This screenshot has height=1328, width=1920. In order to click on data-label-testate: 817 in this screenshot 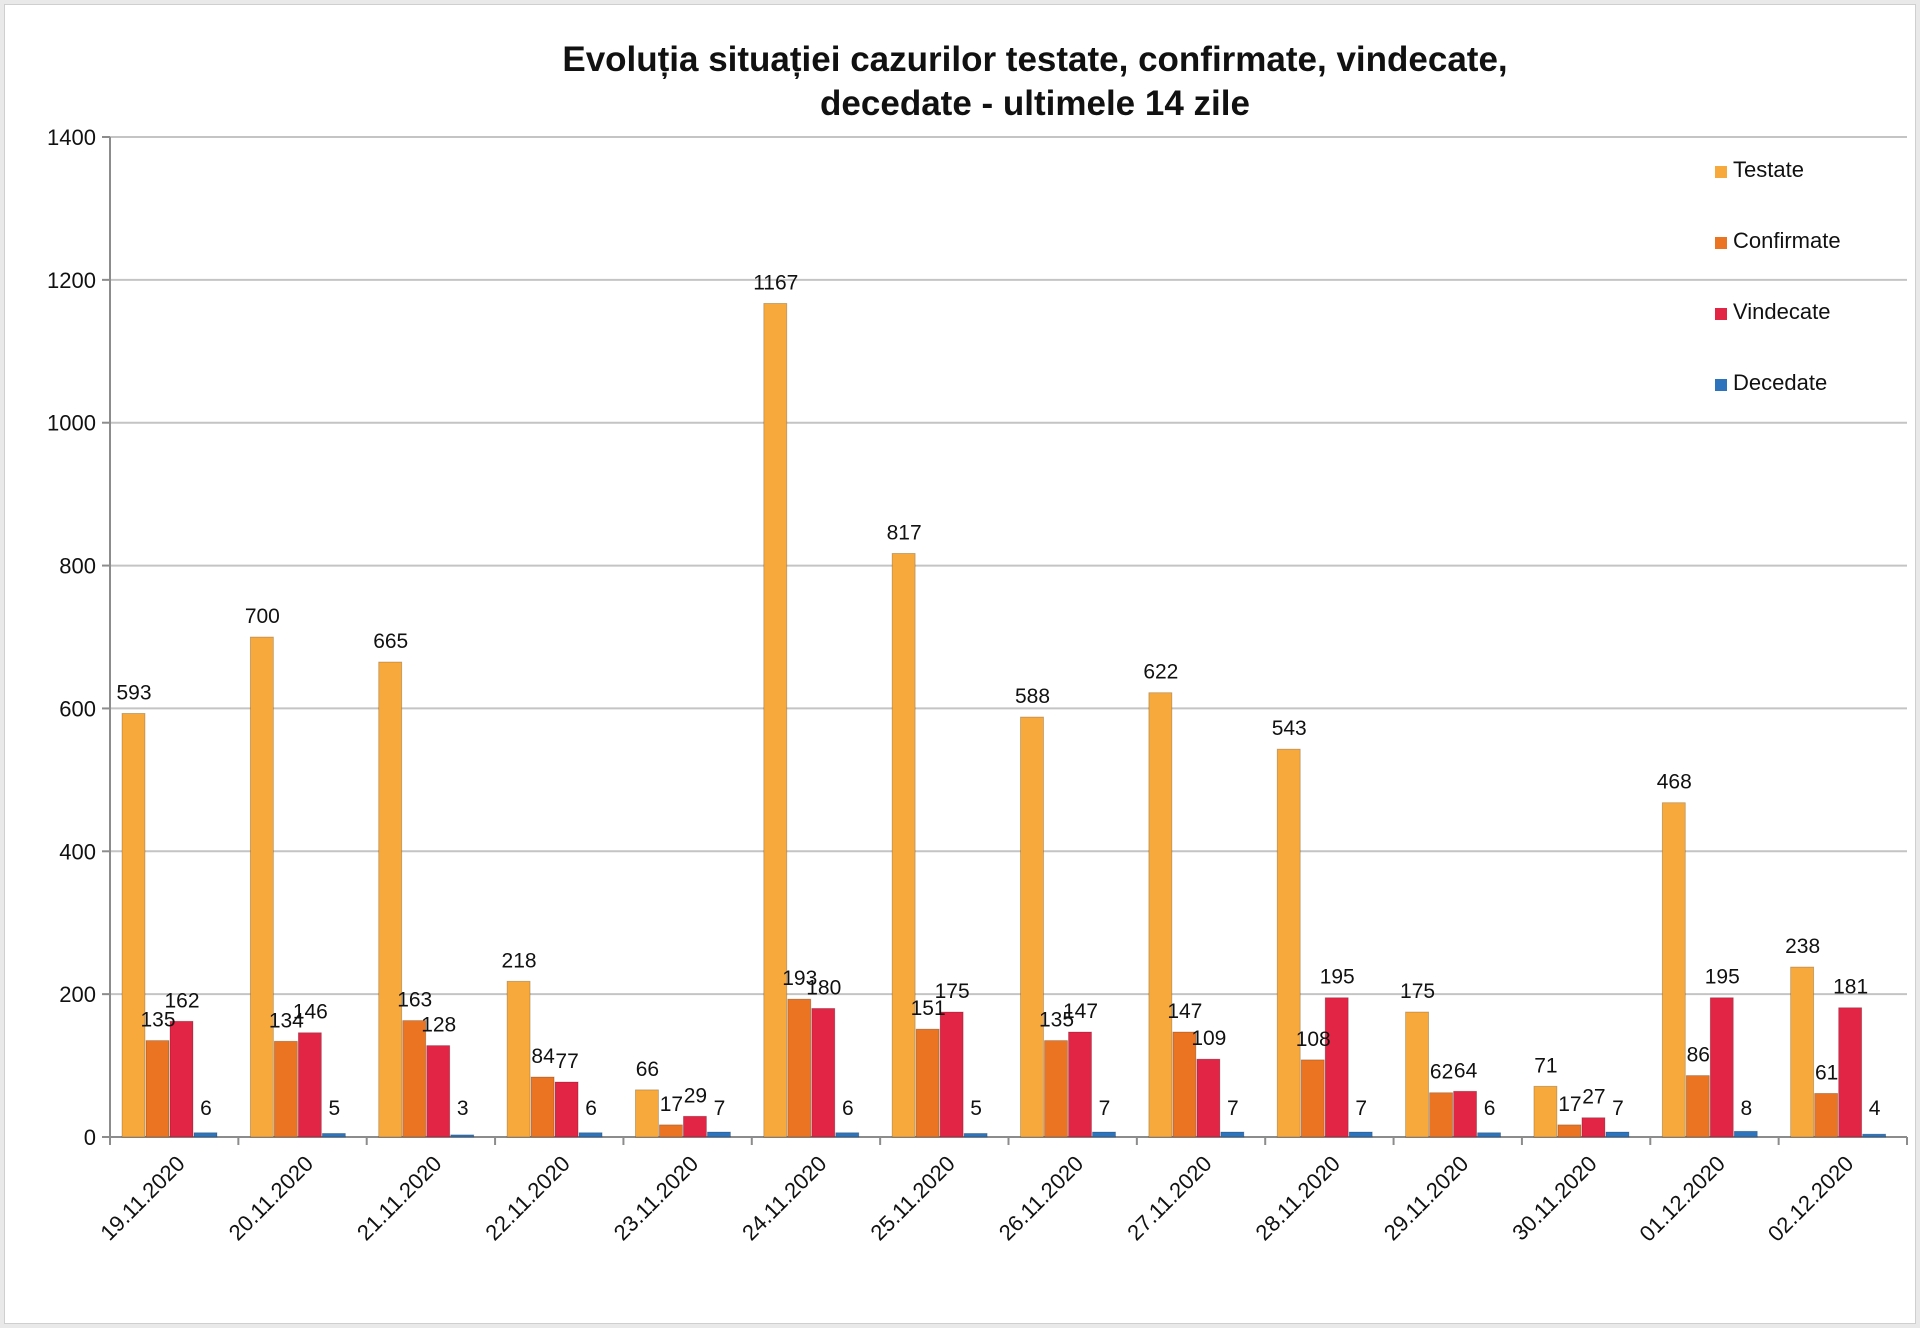, I will do `click(904, 532)`.